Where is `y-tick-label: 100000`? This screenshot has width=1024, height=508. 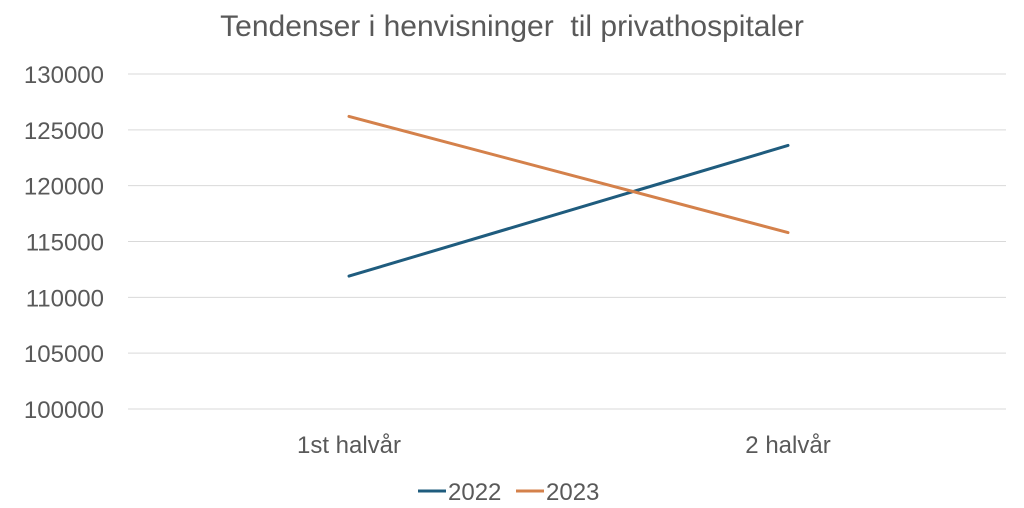
y-tick-label: 100000 is located at coordinates (64, 410).